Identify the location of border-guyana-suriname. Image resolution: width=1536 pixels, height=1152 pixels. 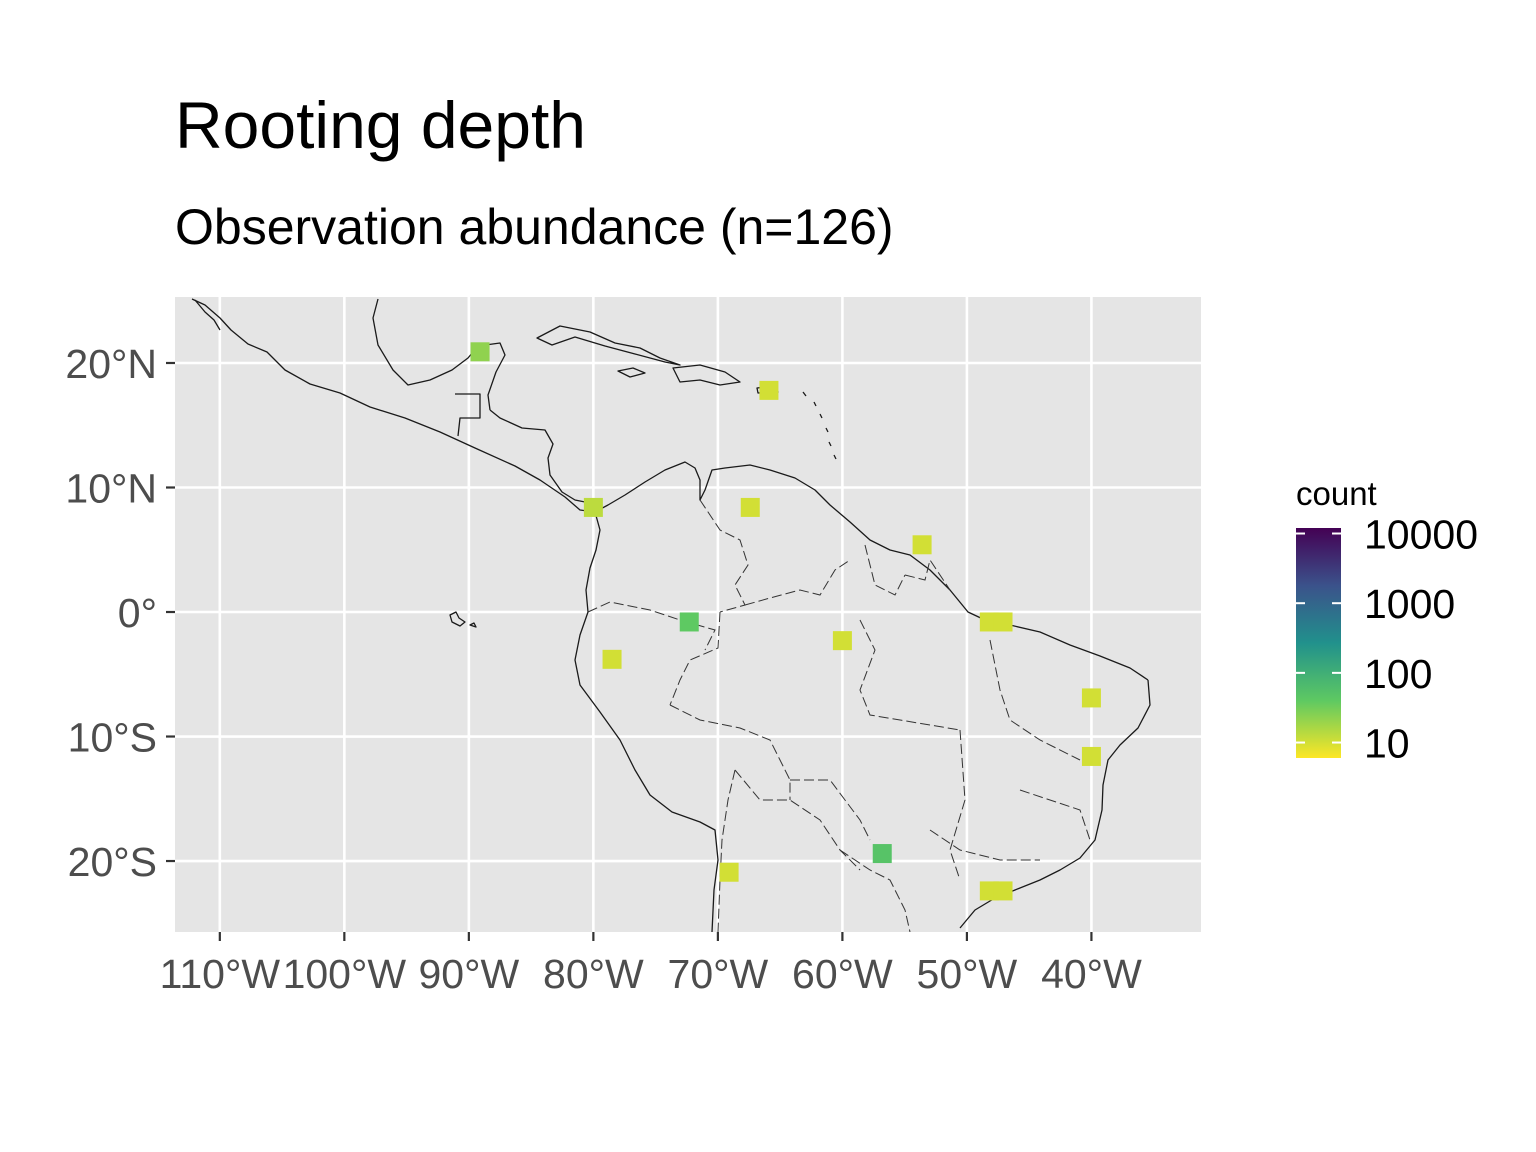
(885, 570).